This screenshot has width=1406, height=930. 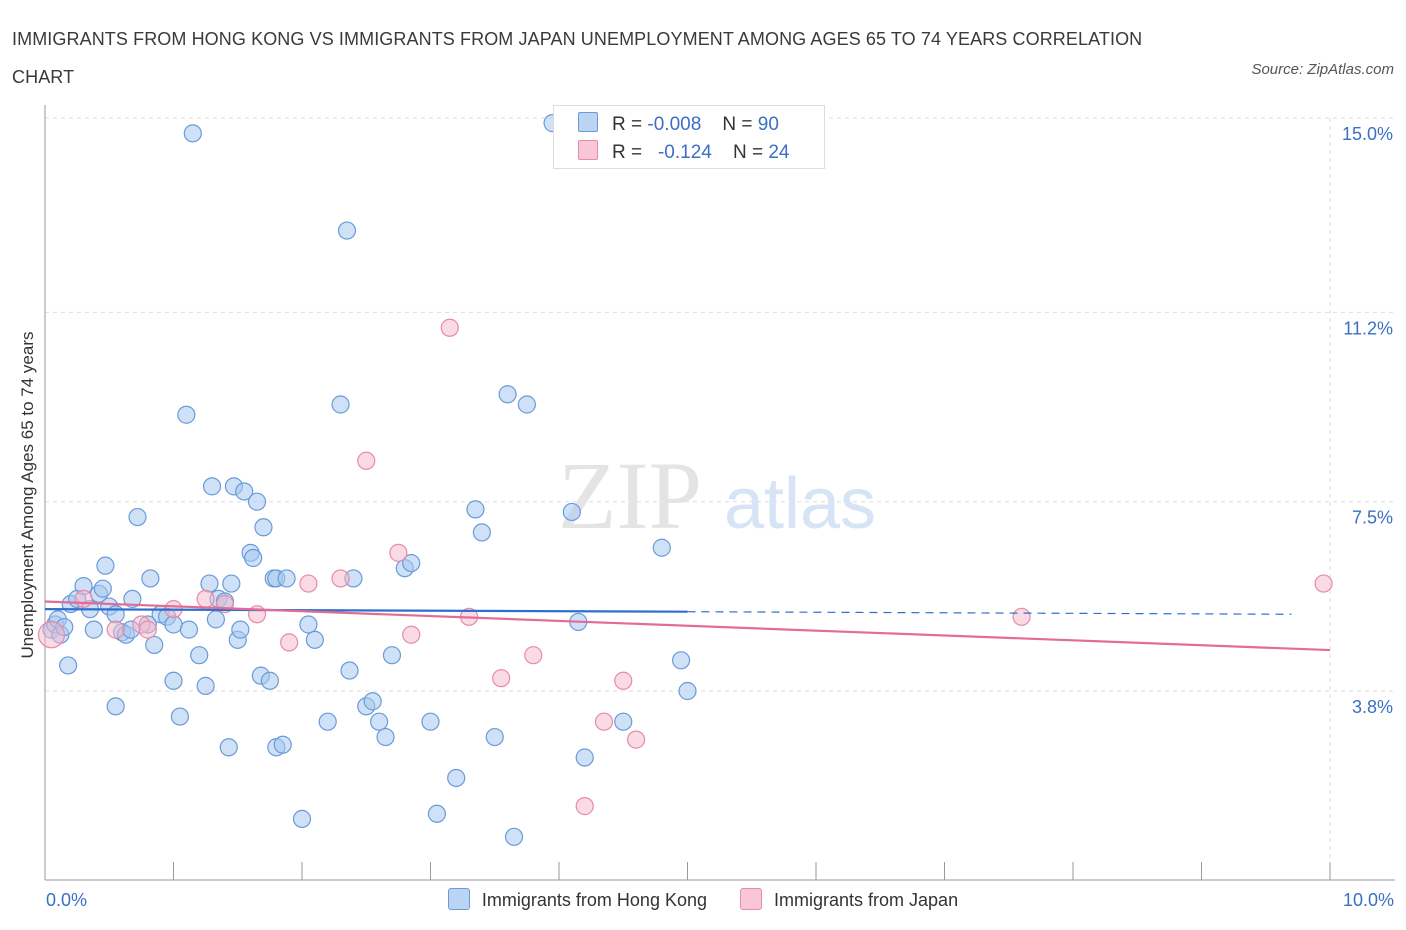 I want to click on y-tick-label: 11.2%, so click(x=1368, y=328).